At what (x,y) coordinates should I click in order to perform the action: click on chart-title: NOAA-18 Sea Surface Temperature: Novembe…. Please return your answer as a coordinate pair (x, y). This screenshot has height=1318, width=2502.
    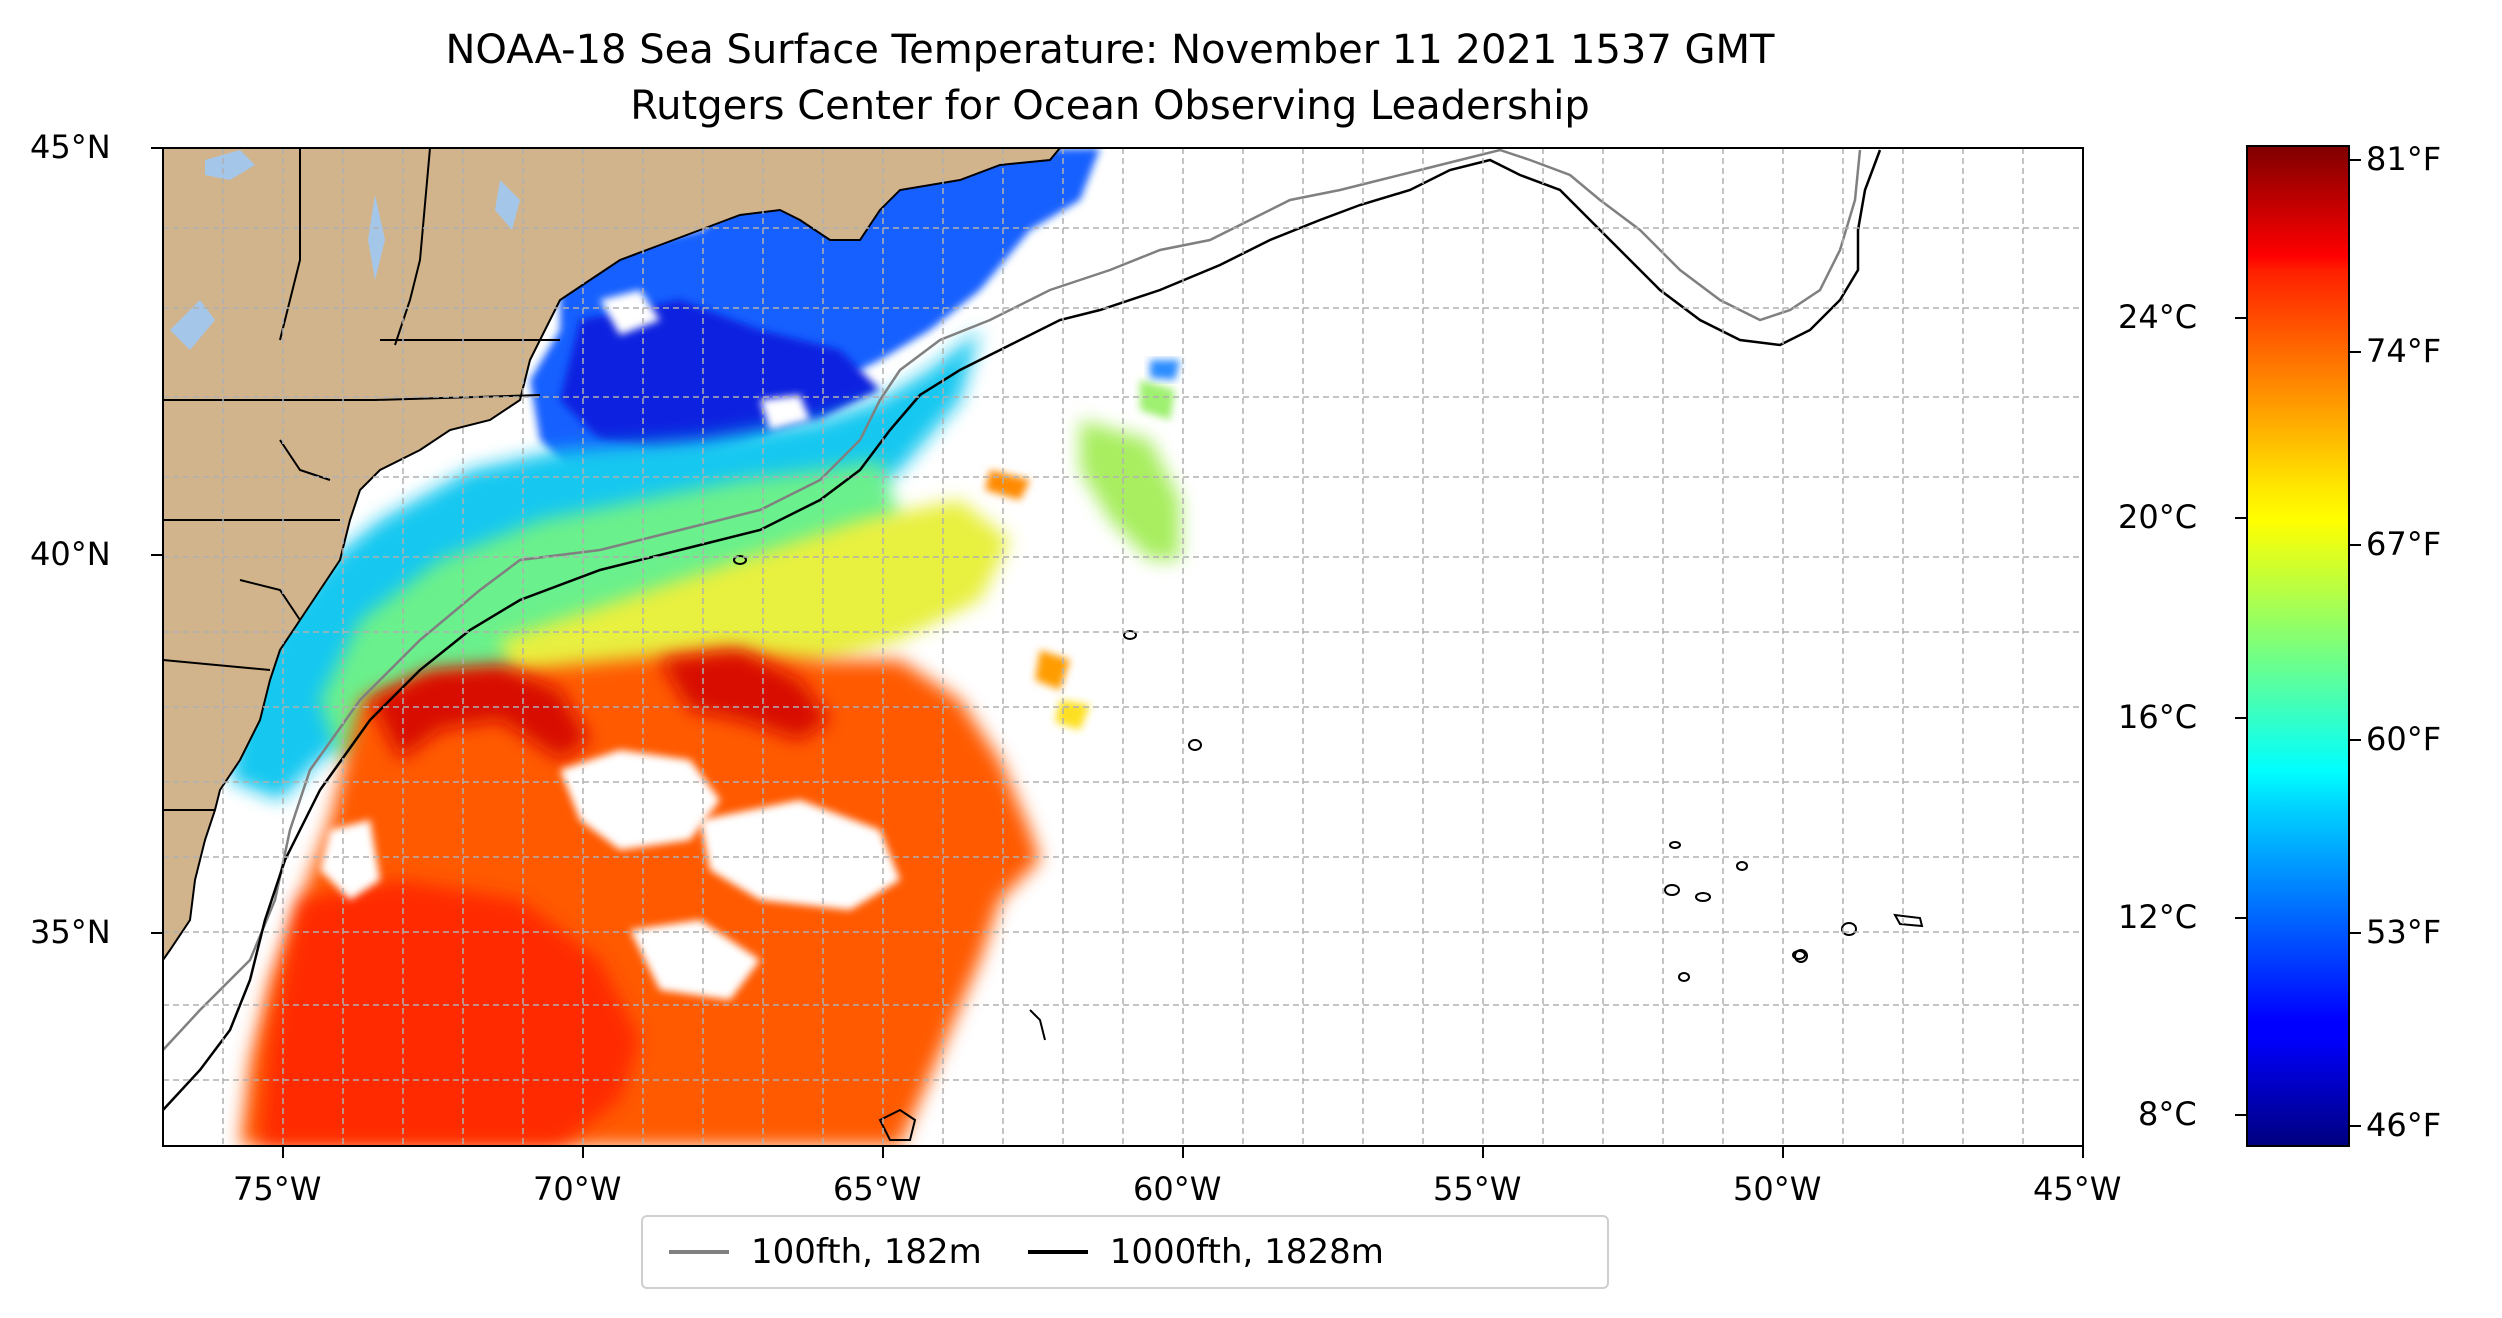
    Looking at the image, I should click on (1110, 50).